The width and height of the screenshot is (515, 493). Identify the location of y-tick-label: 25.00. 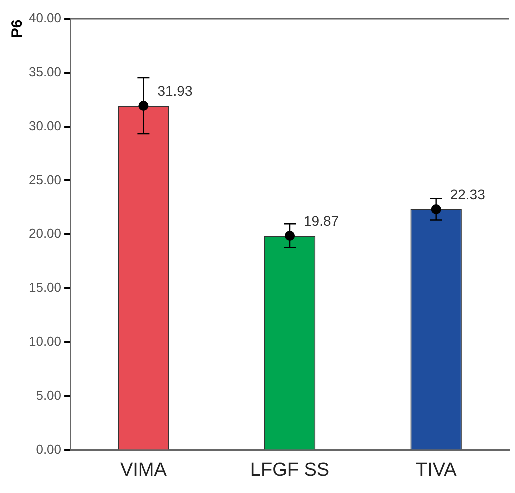
(45, 180).